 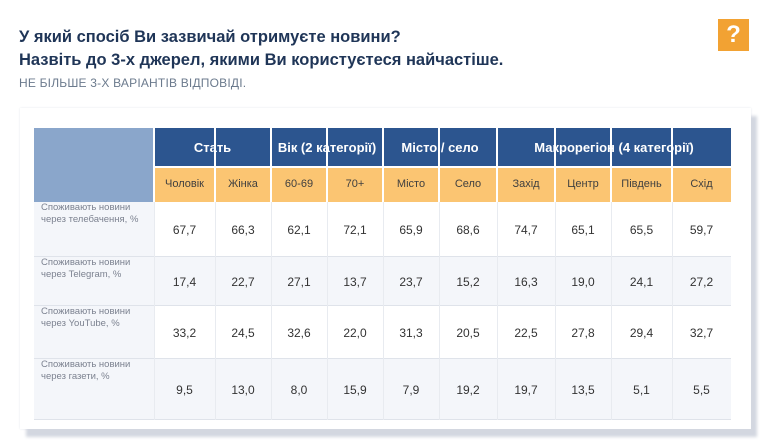 I want to click on table-cell: 13,7, so click(x=355, y=281).